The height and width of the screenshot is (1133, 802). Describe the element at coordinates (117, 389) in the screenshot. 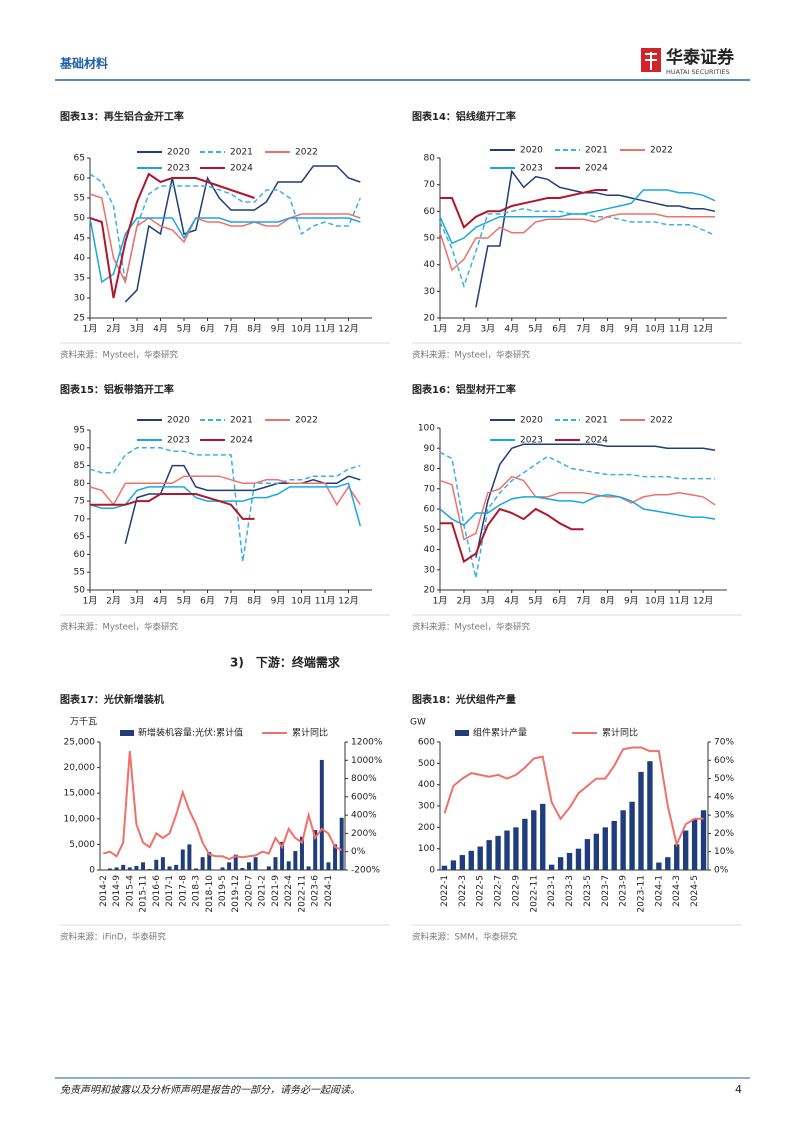

I see `chart-title: 图表15：铝板带箔开工率` at that location.